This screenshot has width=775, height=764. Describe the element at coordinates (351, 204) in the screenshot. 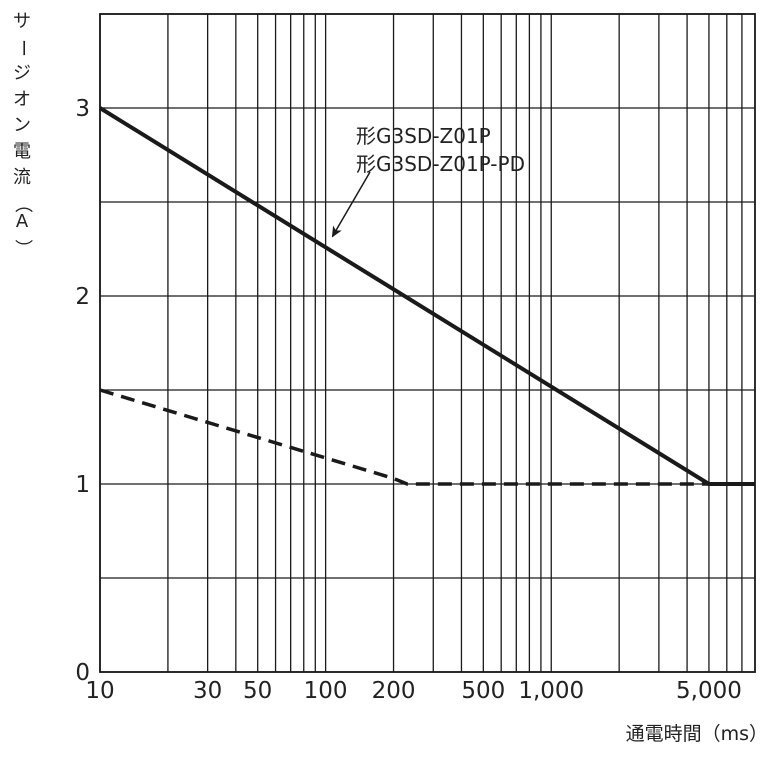

I see `annotation-arrow` at that location.